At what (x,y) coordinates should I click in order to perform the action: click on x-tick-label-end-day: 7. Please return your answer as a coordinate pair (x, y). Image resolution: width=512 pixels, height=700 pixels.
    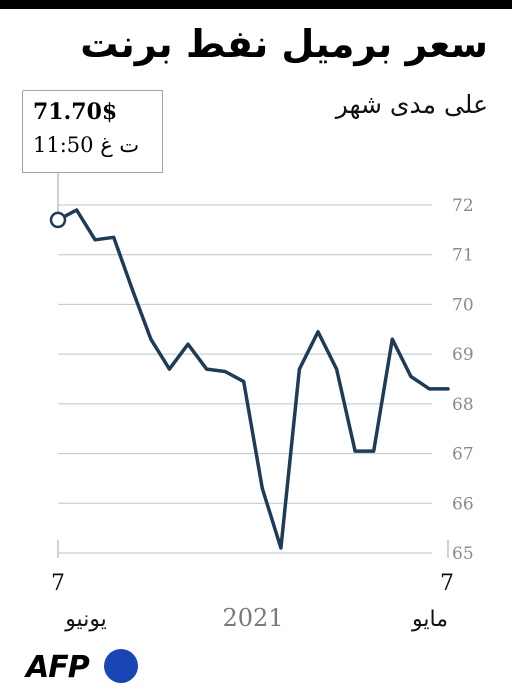
    Looking at the image, I should click on (58, 583).